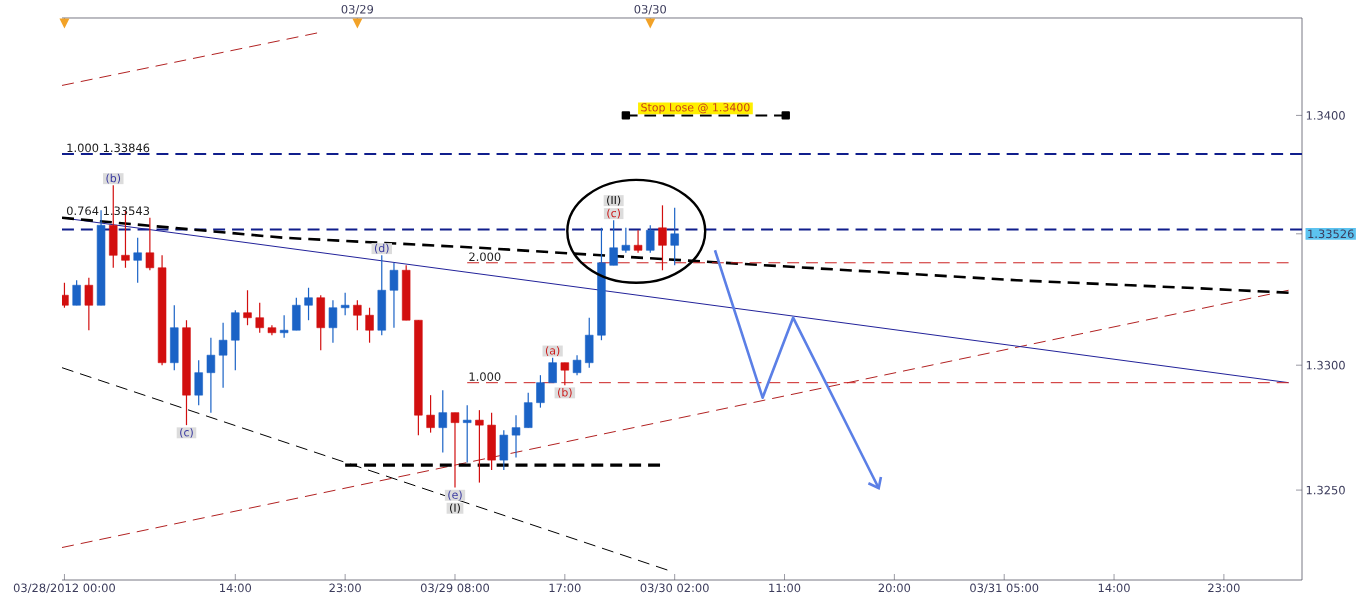 This screenshot has width=1360, height=608. What do you see at coordinates (695, 108) in the screenshot?
I see `annotation: Stop Lose @ 1.3400` at bounding box center [695, 108].